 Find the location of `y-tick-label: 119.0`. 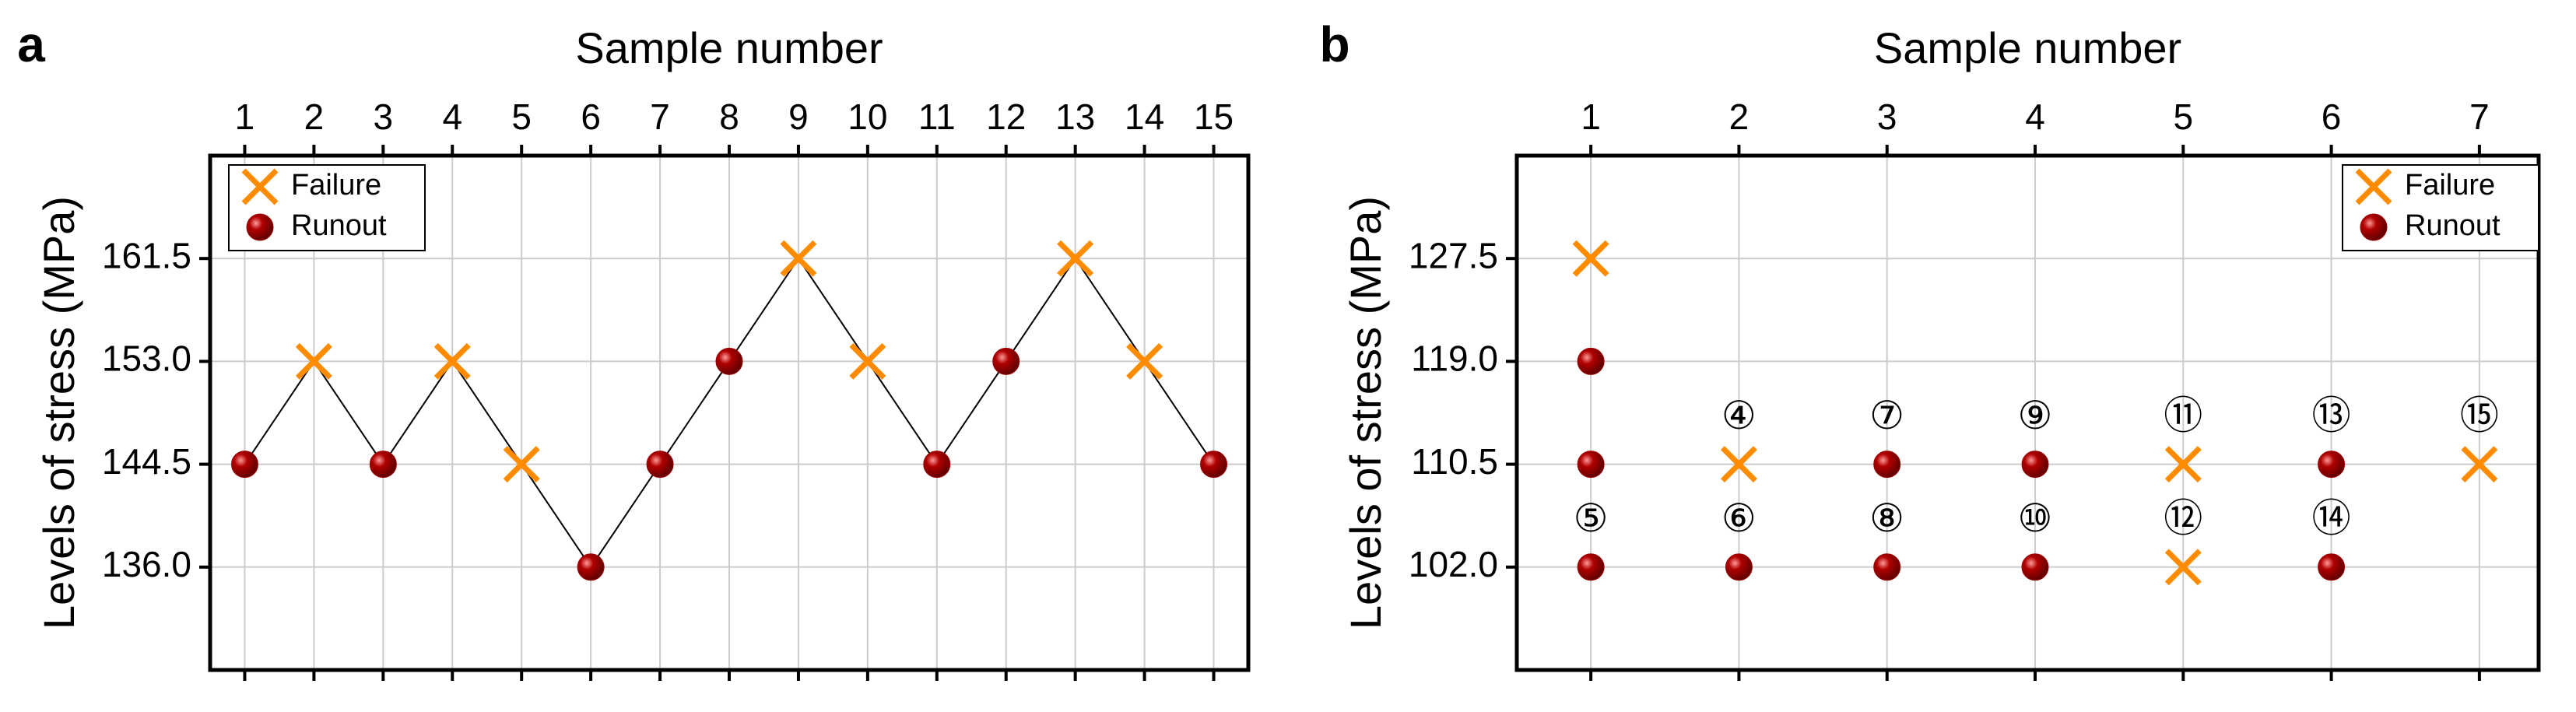

y-tick-label: 119.0 is located at coordinates (1455, 358).